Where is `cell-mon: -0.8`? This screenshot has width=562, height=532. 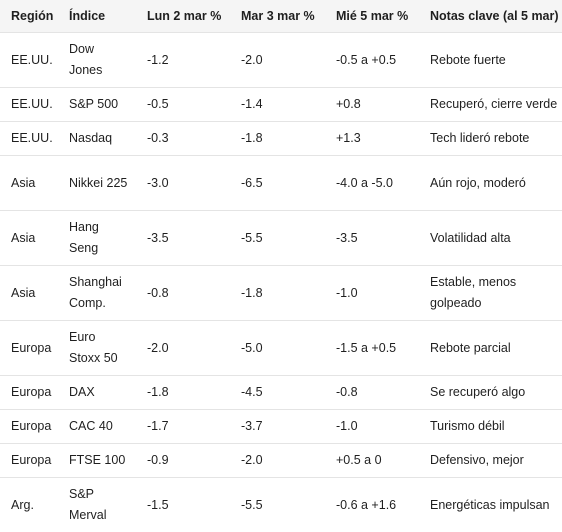
cell-mon: -0.8 is located at coordinates (190, 293).